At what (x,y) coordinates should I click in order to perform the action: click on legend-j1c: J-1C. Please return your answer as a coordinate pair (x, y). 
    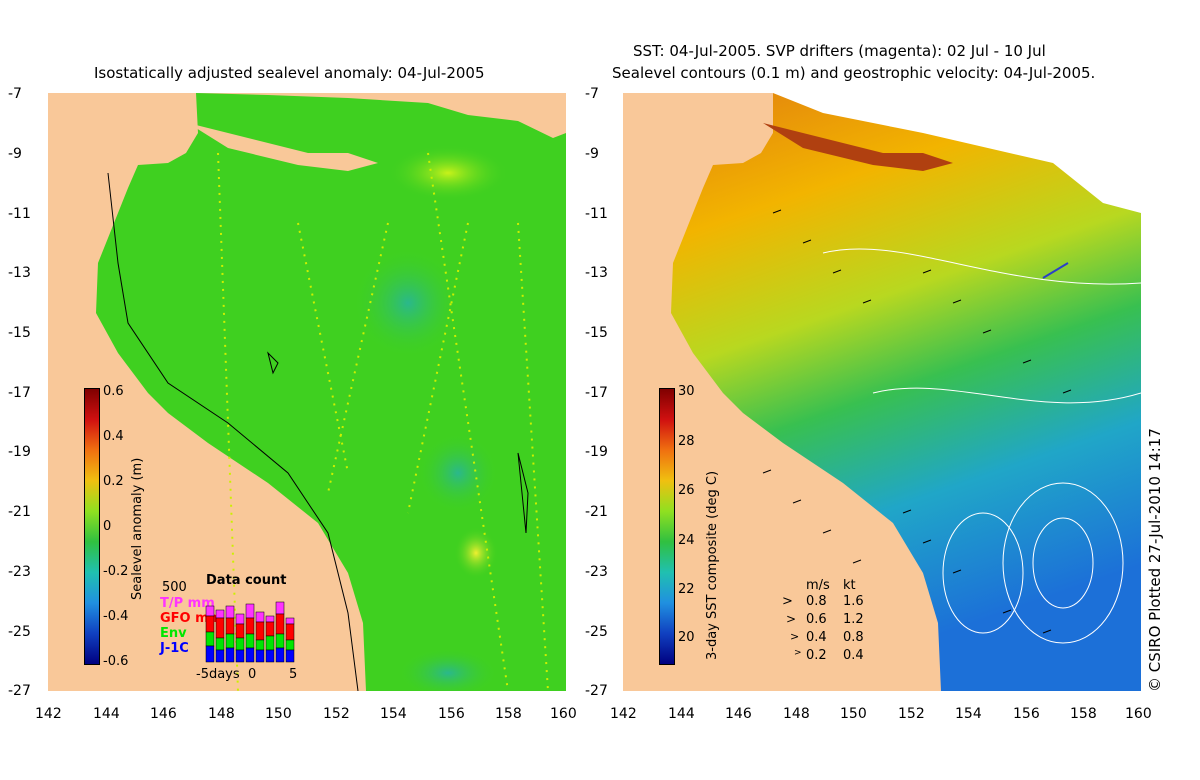
    Looking at the image, I should click on (174, 648).